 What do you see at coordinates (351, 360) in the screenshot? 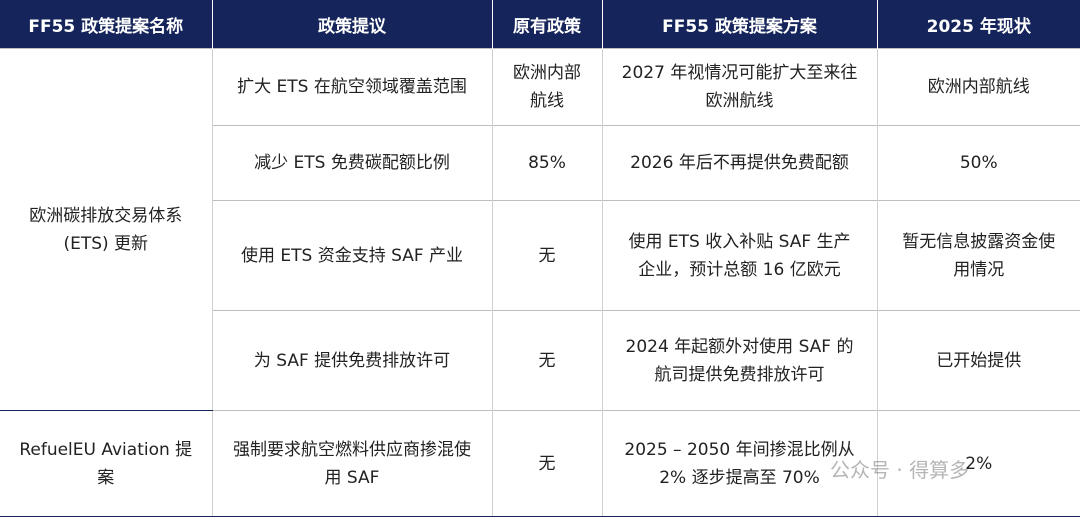
I see `table-cell: 为 SAF 提供免费排放许可` at bounding box center [351, 360].